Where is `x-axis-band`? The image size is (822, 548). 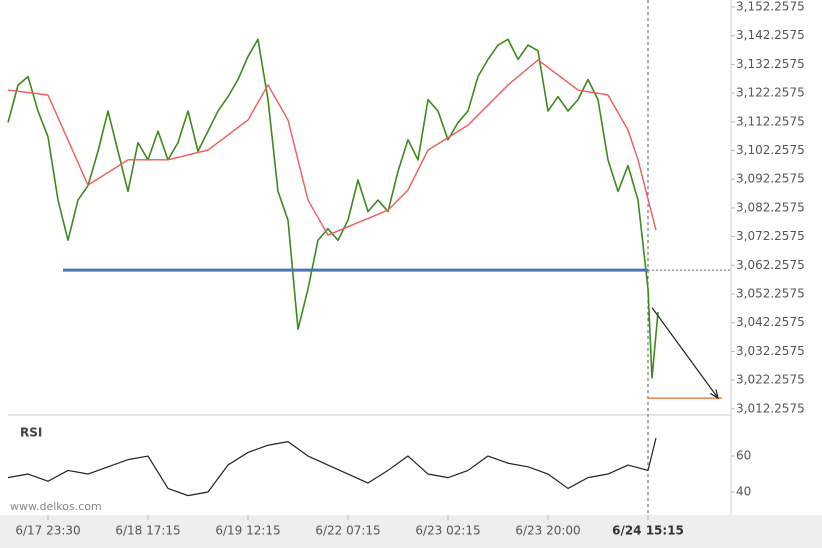 x-axis-band is located at coordinates (411, 531).